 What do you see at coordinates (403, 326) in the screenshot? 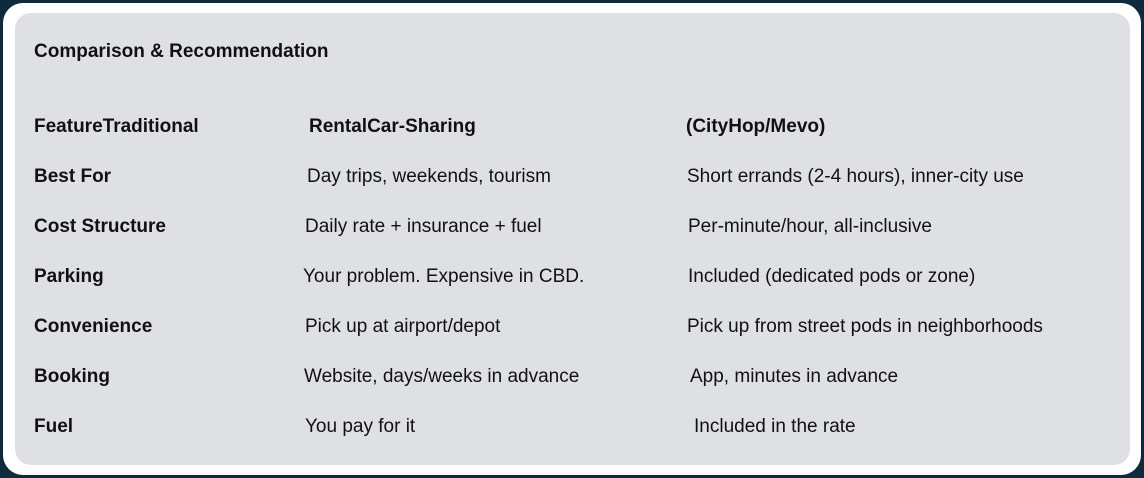
I see `row-rental-convenience: Pick up at airport/depot` at bounding box center [403, 326].